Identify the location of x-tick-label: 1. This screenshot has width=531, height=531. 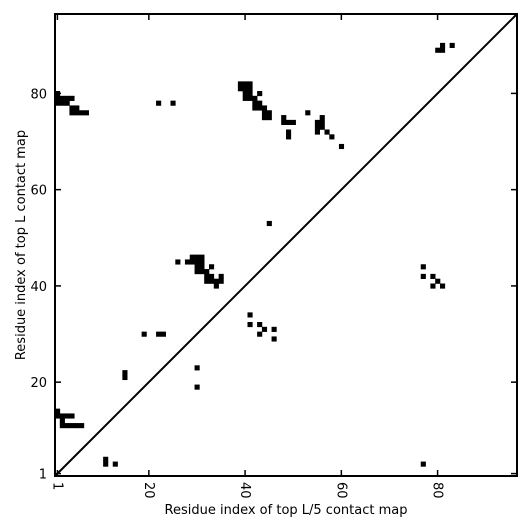
(56, 486).